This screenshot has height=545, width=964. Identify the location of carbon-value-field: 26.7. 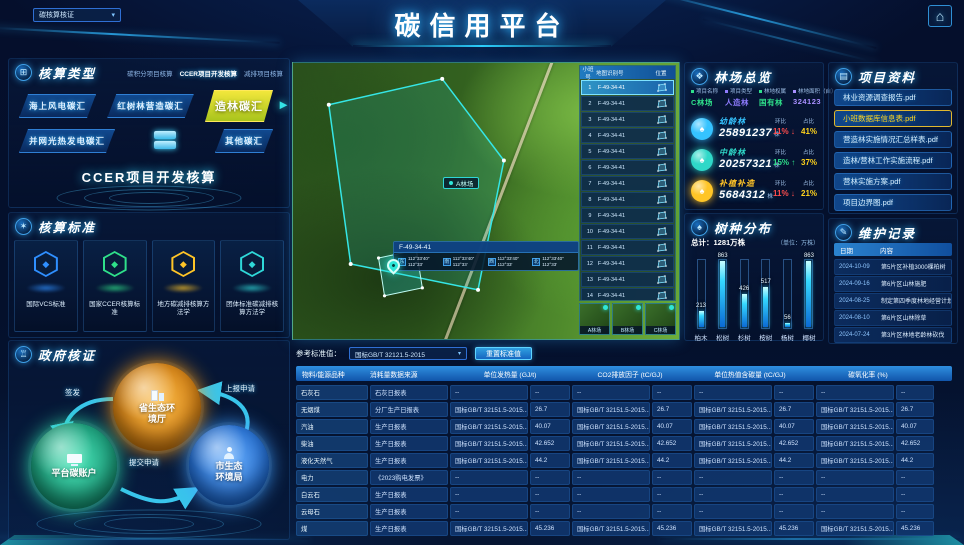
(794, 409).